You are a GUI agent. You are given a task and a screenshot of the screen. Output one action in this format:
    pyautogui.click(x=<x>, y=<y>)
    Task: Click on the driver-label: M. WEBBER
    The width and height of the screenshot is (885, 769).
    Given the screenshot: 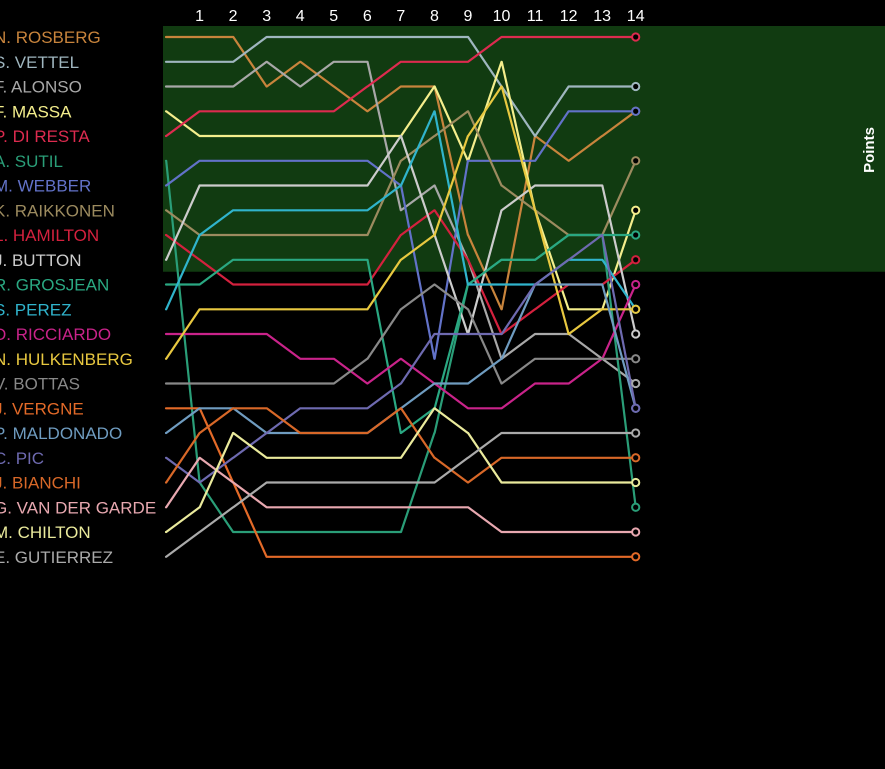 What is the action you would take?
    pyautogui.click(x=45, y=186)
    